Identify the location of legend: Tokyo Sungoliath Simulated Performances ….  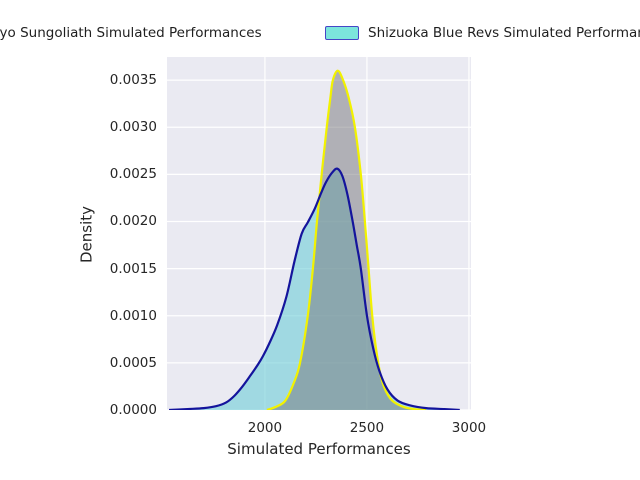
(320, 33).